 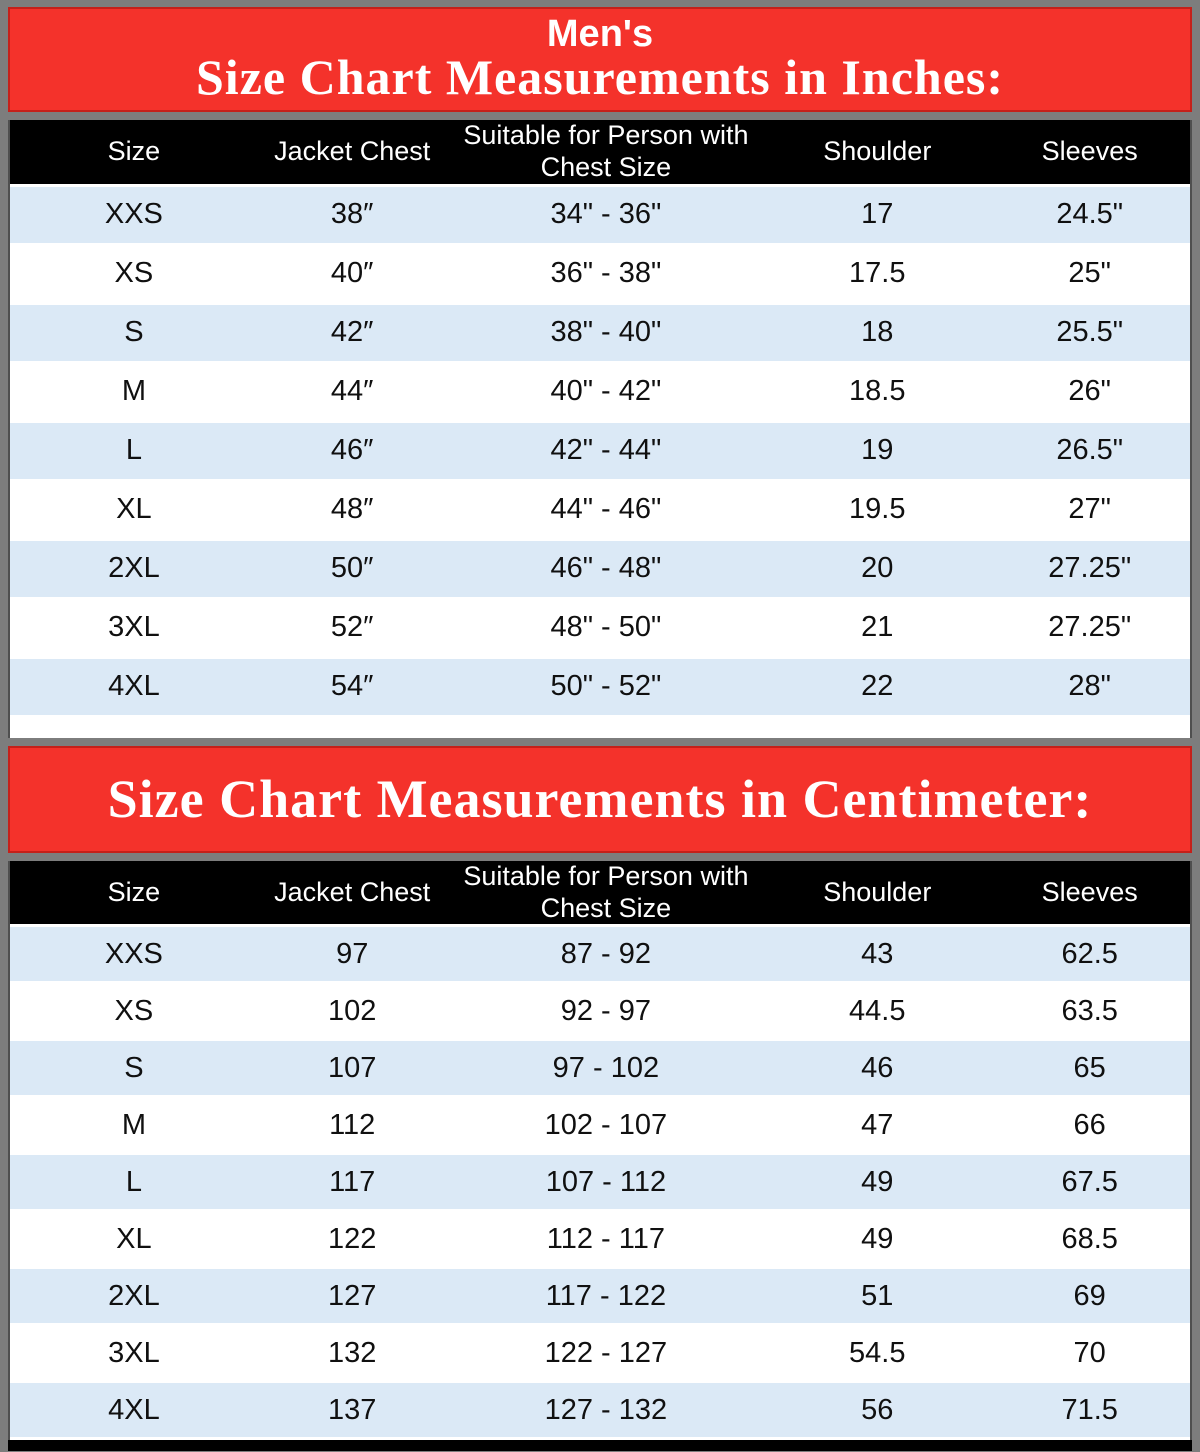 What do you see at coordinates (606, 392) in the screenshot?
I see `table-cell: 40" - 42"` at bounding box center [606, 392].